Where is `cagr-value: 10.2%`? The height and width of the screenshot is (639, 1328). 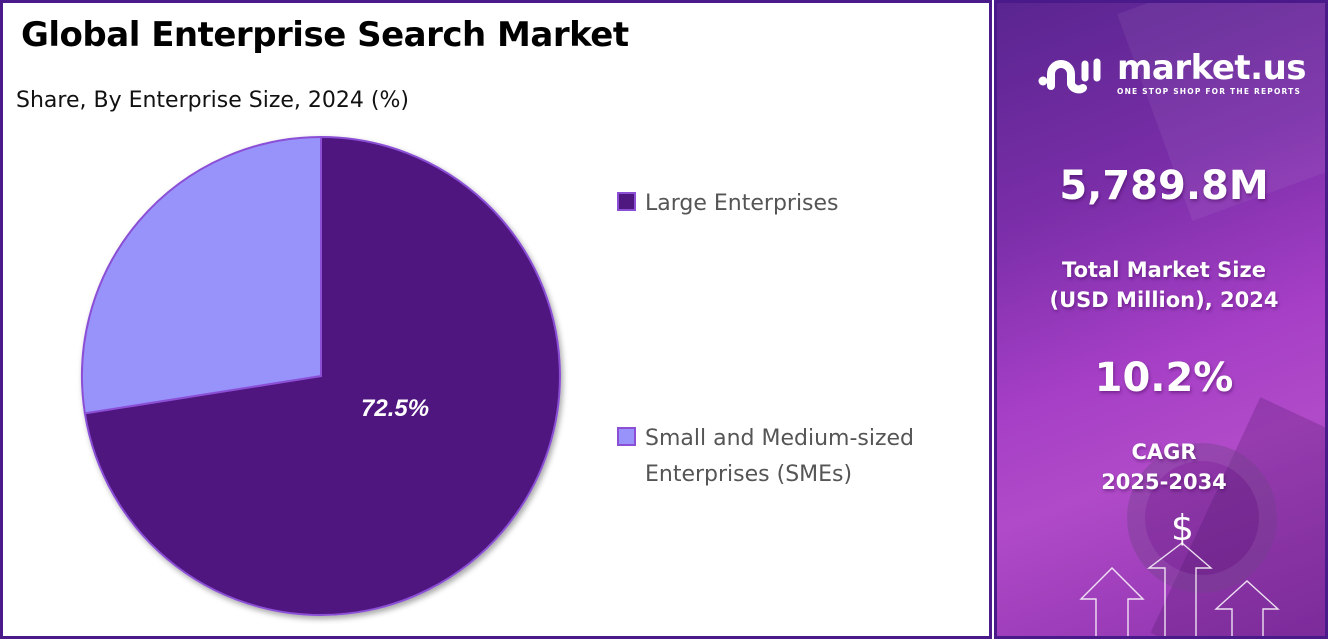
cagr-value: 10.2% is located at coordinates (1164, 378).